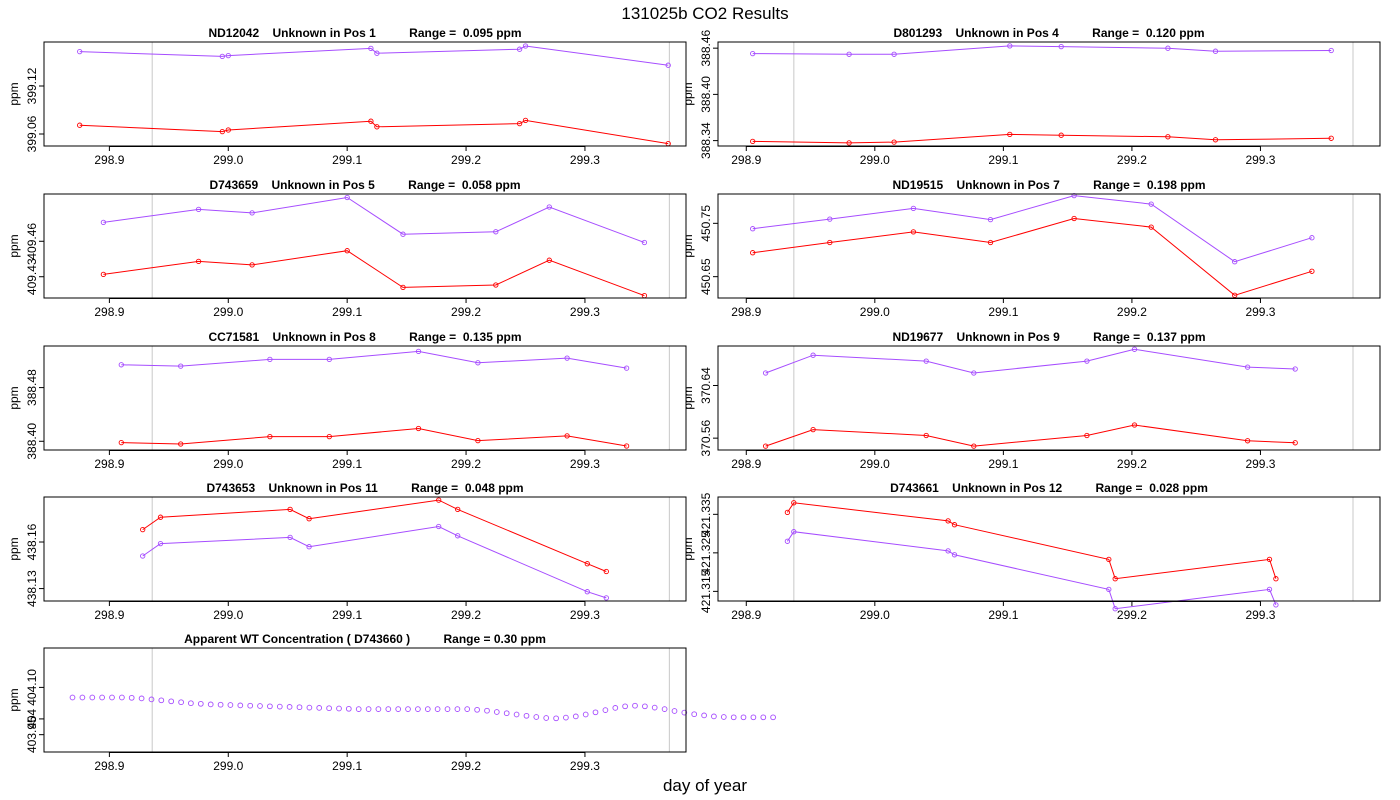 The image size is (1400, 800). I want to click on y-tick-label: 409.46, so click(32, 241).